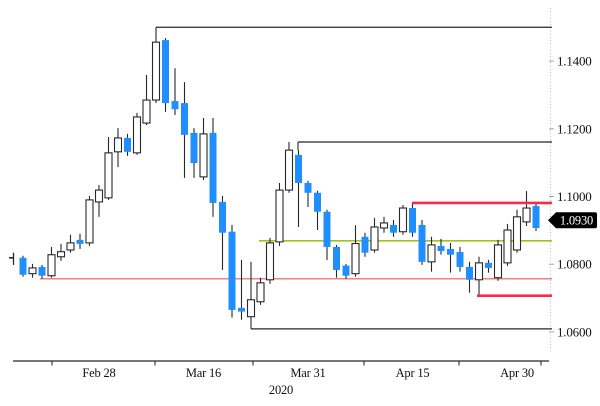  What do you see at coordinates (98, 373) in the screenshot?
I see `x-axis-label: Feb 28` at bounding box center [98, 373].